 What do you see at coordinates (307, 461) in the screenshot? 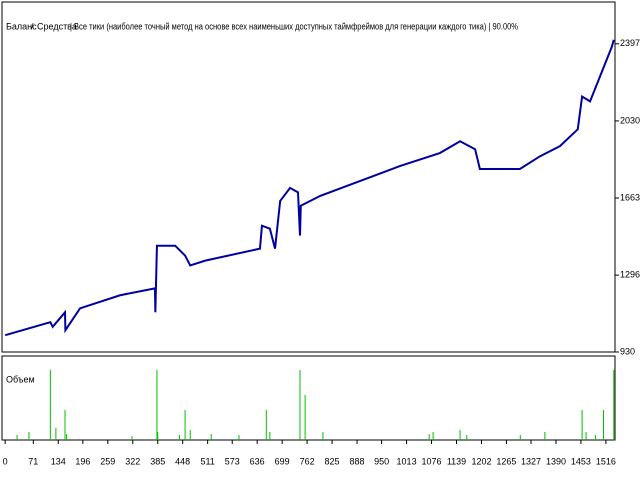
I see `x-tick-label: 762` at bounding box center [307, 461].